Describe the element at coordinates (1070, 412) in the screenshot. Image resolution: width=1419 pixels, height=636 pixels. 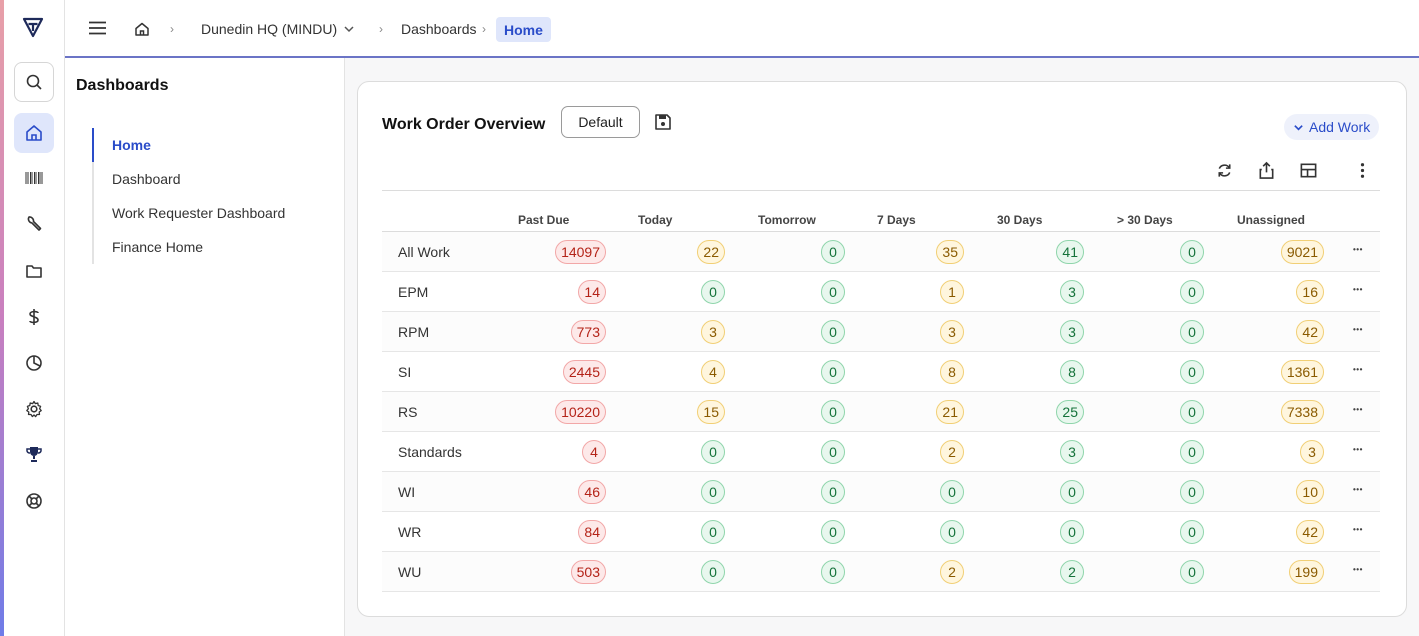
I see `count-badge: 25` at that location.